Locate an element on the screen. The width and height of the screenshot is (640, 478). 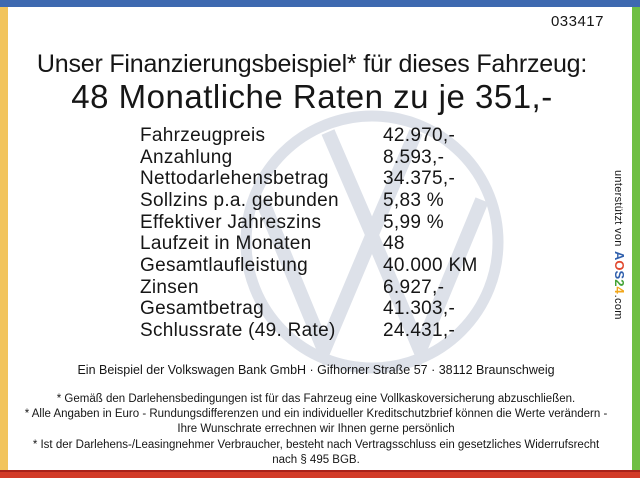
row-label: Gesamtlaufleistung is located at coordinates (224, 265).